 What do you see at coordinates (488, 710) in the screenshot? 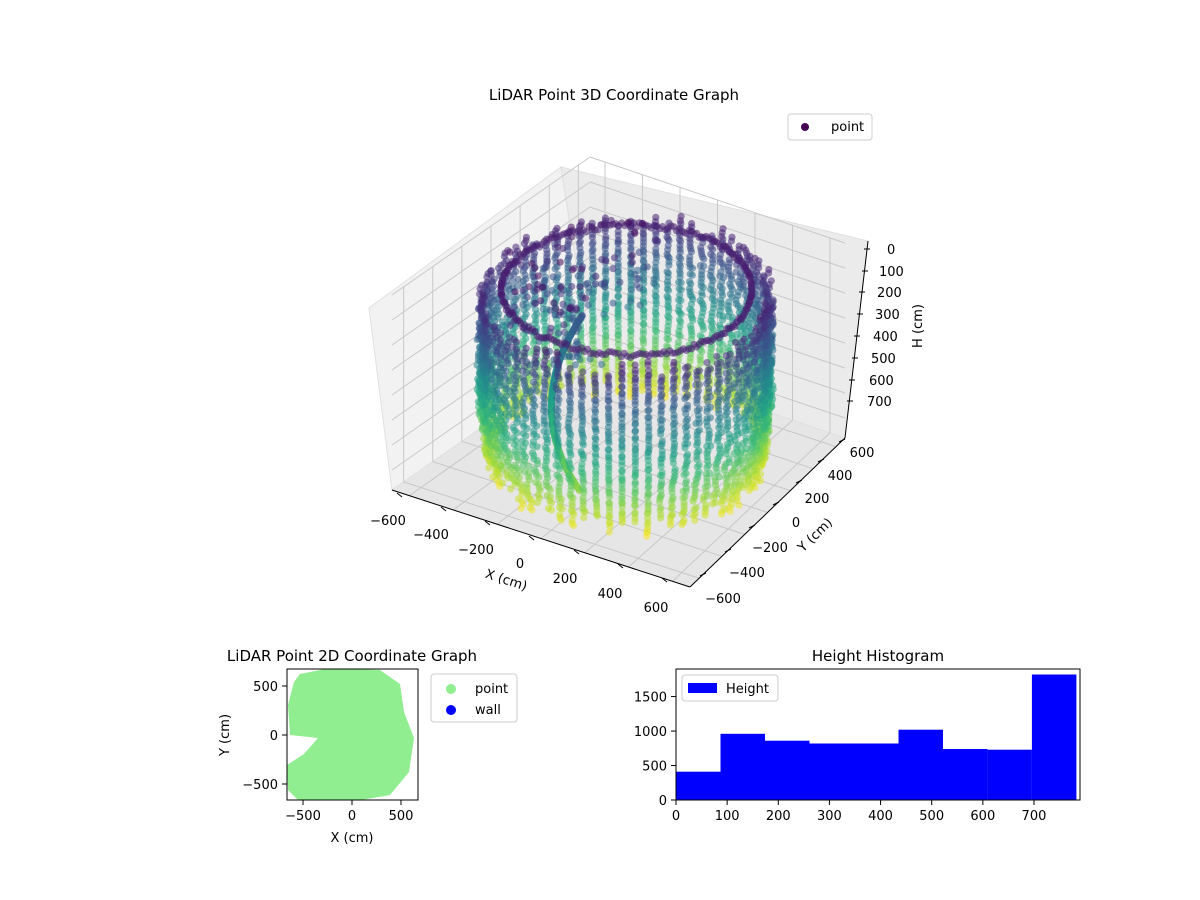
I see `legend-2d-label-wall: wall` at bounding box center [488, 710].